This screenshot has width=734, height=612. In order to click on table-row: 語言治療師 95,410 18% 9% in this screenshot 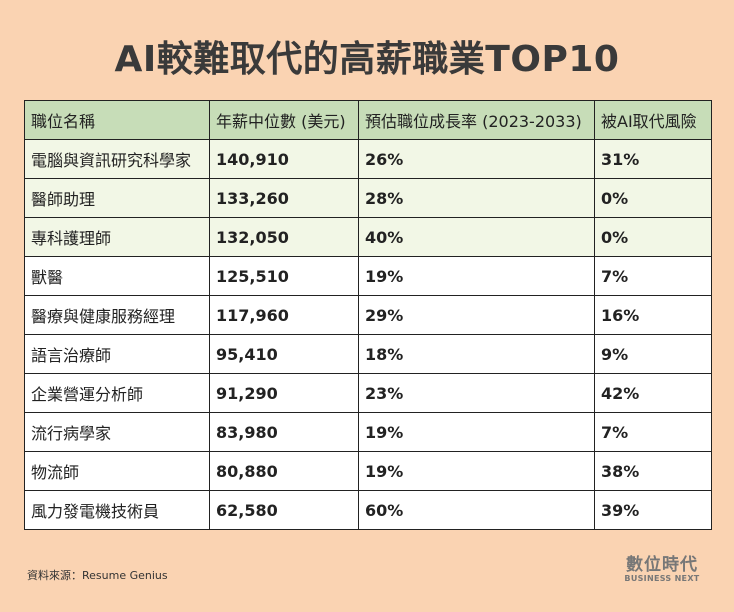, I will do `click(368, 354)`.